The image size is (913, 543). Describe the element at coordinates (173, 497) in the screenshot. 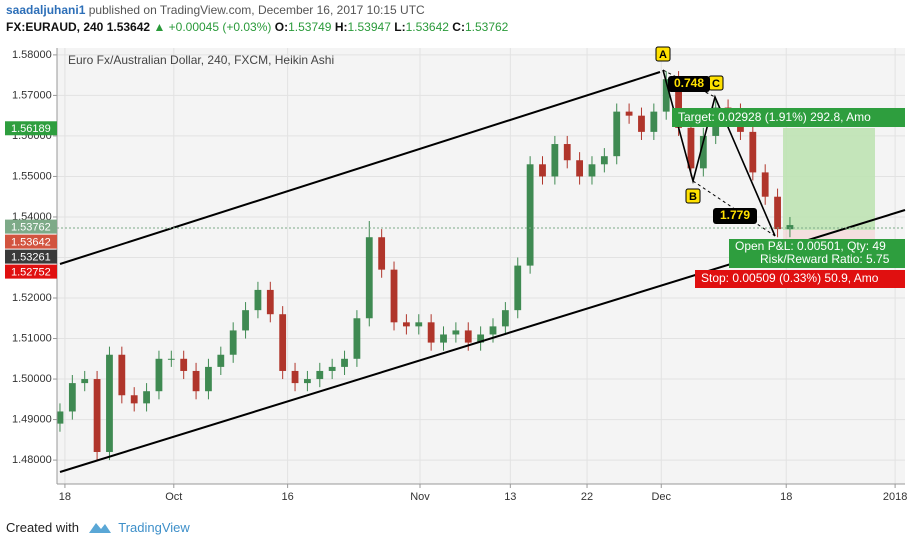

I see `x-tick-label: Oct` at that location.